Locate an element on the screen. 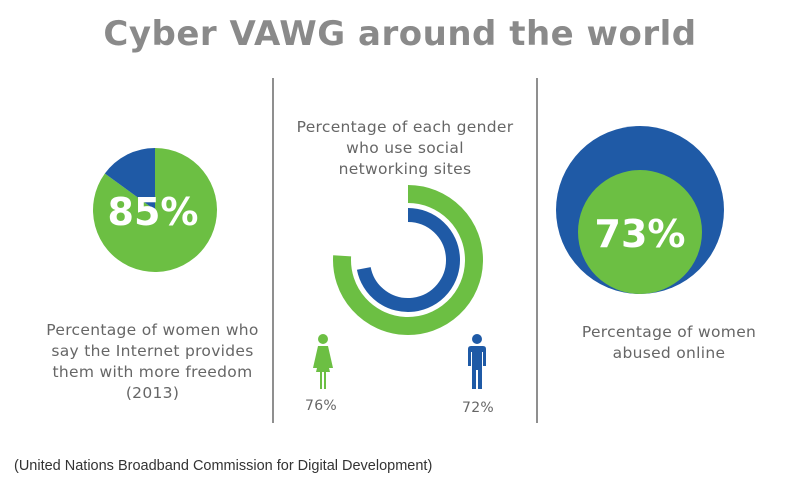 This screenshot has width=800, height=493. pie-chart: 85% is located at coordinates (155, 210).